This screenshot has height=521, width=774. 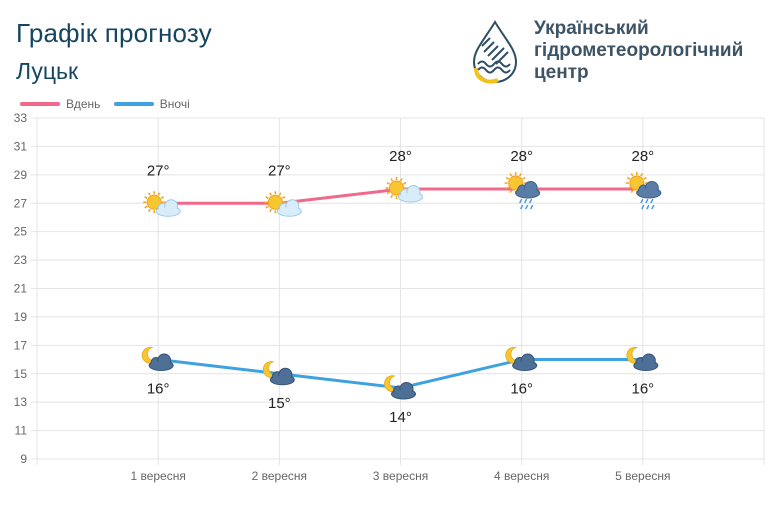 What do you see at coordinates (591, 28) in the screenshot?
I see `org-name-line-1: Український` at bounding box center [591, 28].